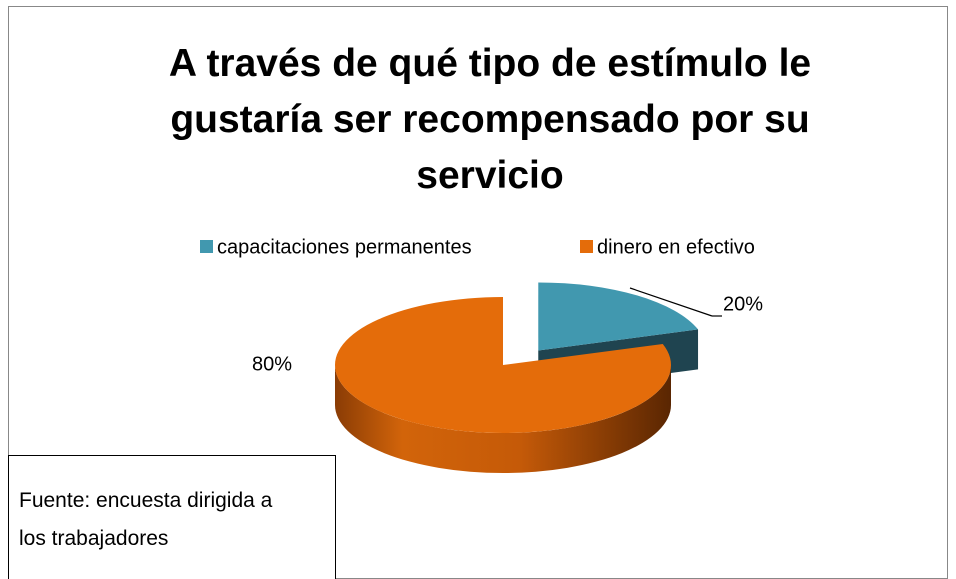 The image size is (956, 579). Describe the element at coordinates (503, 385) in the screenshot. I see `pie-slice` at that location.